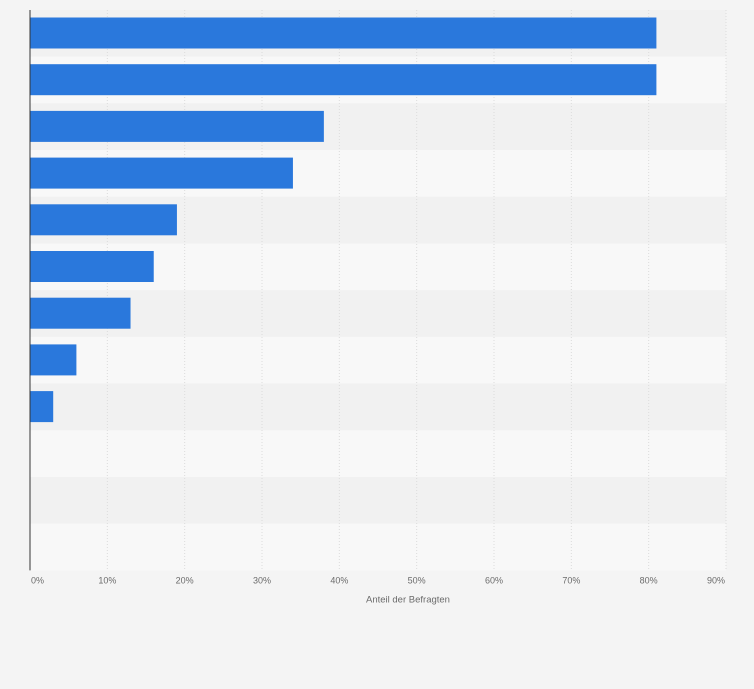 The width and height of the screenshot is (754, 689). What do you see at coordinates (378, 580) in the screenshot?
I see `x-axis-ticks: 0% 10% 20% 30% 40% 50% 60% 70% 80% 90%` at bounding box center [378, 580].